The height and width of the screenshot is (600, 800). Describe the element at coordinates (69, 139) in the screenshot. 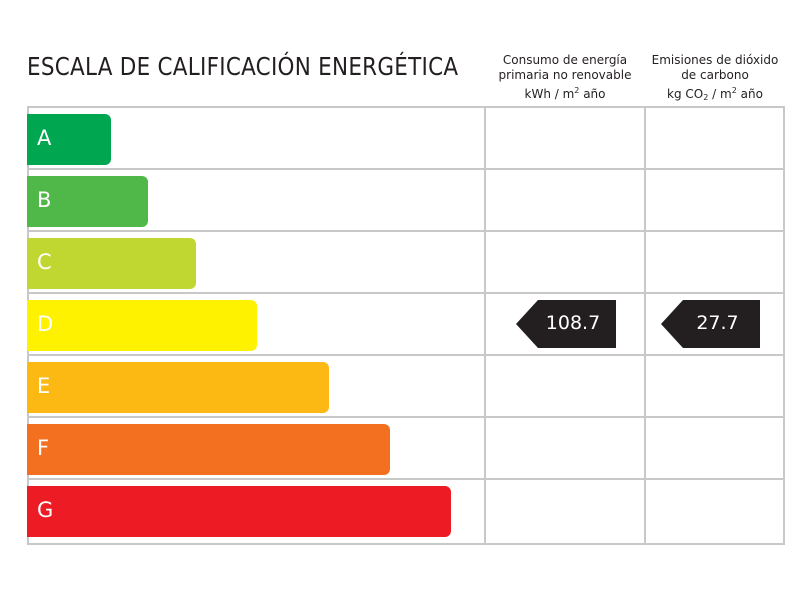

I see `rating-bar-a: A` at that location.